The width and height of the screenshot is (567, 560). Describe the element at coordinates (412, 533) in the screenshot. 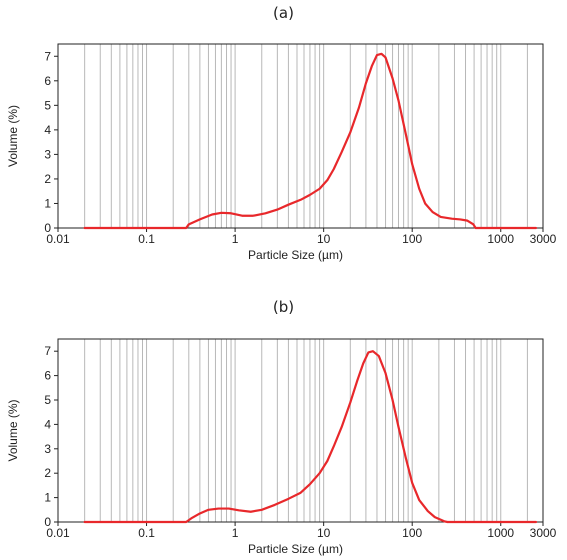

I see `chart-1-xtick-label-4: 100` at that location.